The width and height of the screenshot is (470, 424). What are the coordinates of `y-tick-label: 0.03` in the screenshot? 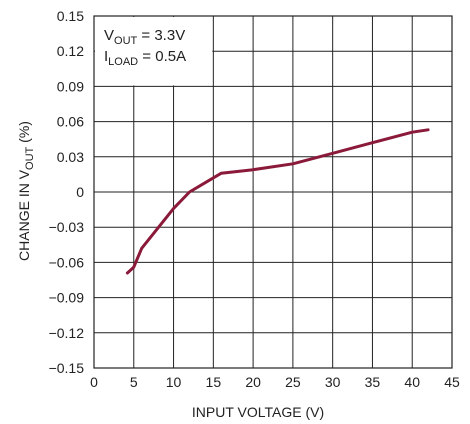 It's located at (70, 157).